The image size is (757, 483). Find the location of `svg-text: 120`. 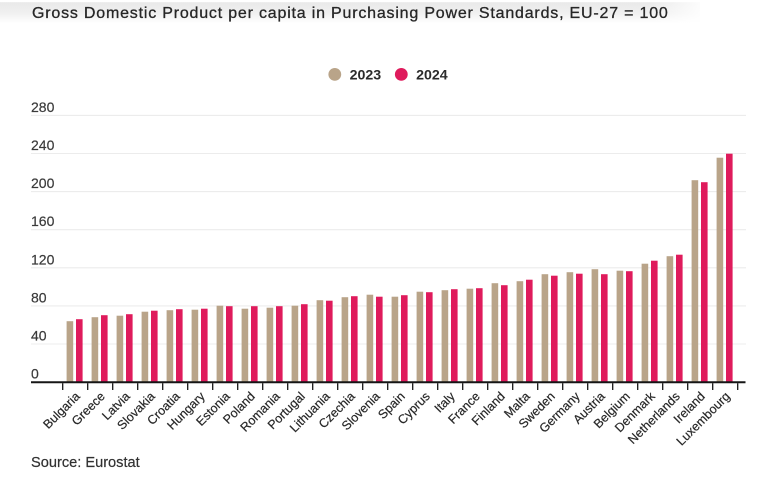

svg-text: 120 is located at coordinates (43, 259).